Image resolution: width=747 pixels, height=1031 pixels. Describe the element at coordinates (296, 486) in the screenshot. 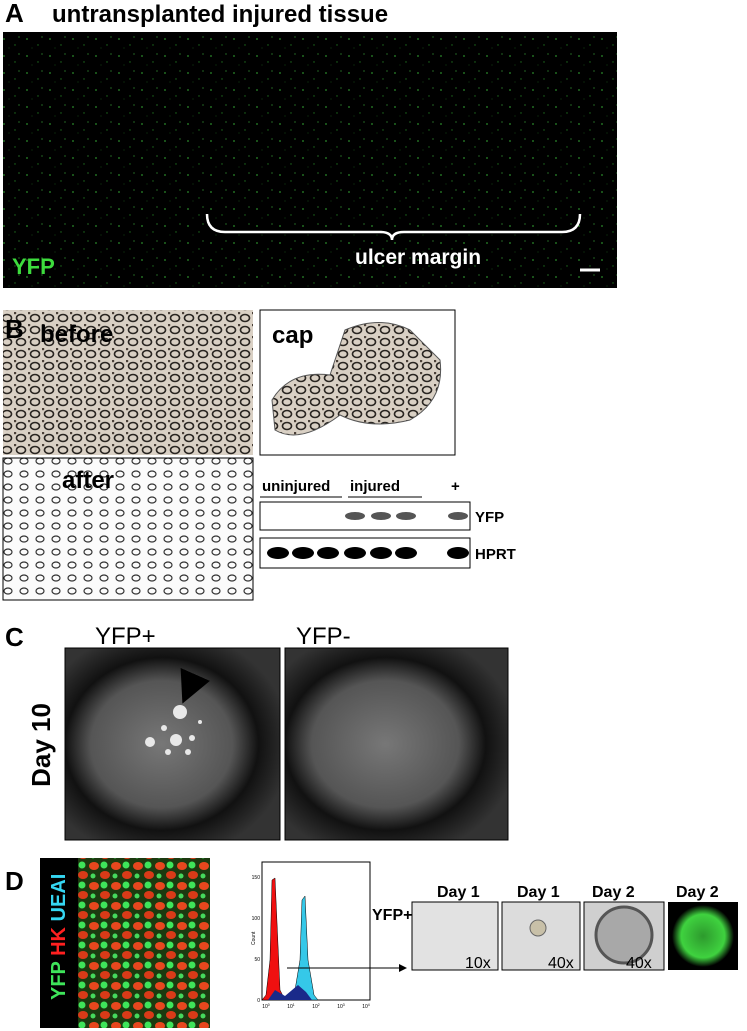

I see `gel-group: uninjured` at that location.